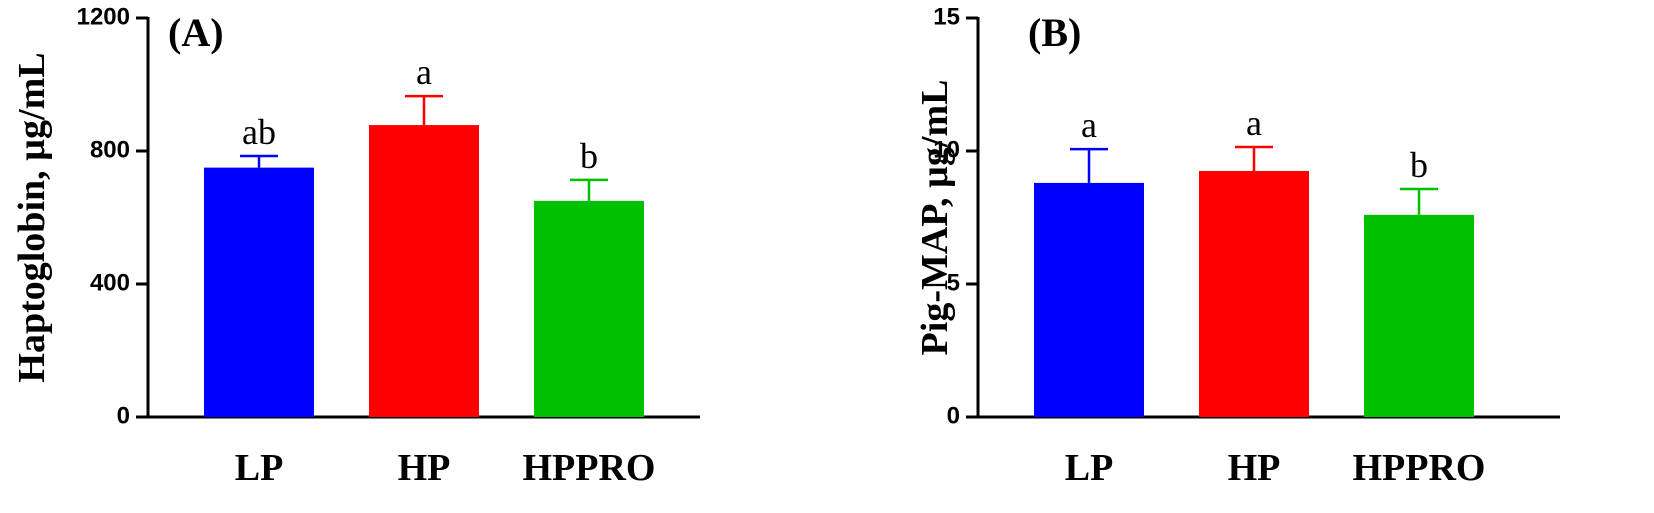  Describe the element at coordinates (110, 282) in the screenshot. I see `y-tick-label: 400` at that location.